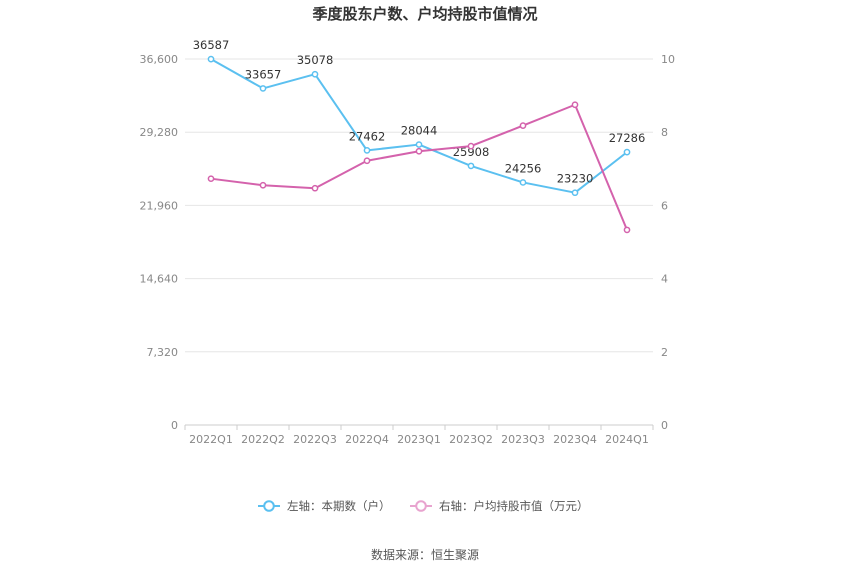 This screenshot has height=575, width=850. I want to click on y-left-tick-label: 0, so click(174, 425).